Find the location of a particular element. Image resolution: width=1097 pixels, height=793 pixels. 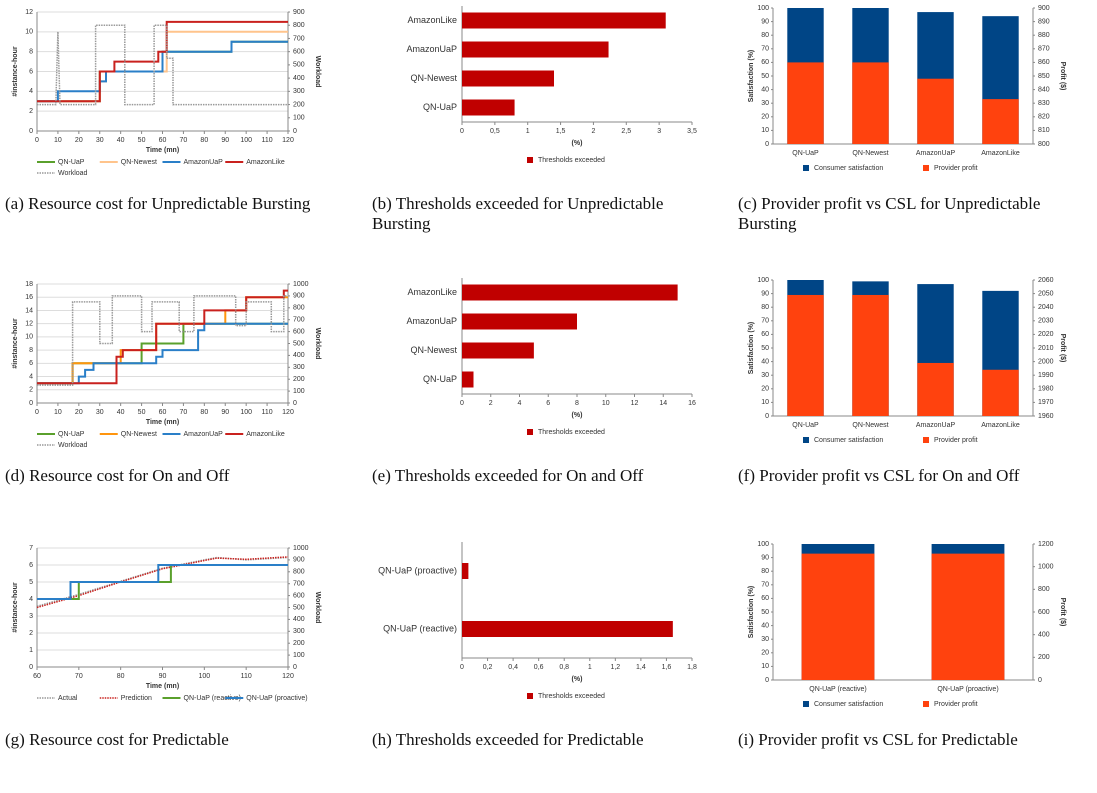

y2-tick-label: 2000 is located at coordinates (1046, 361).